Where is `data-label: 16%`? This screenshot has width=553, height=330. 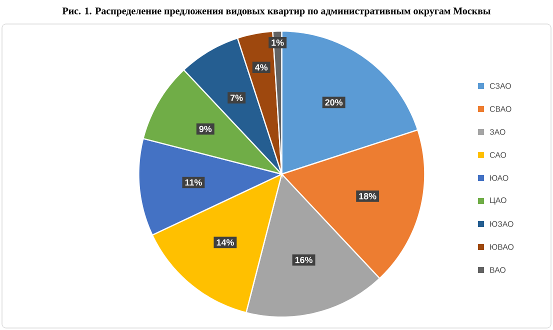 data-label: 16% is located at coordinates (303, 260).